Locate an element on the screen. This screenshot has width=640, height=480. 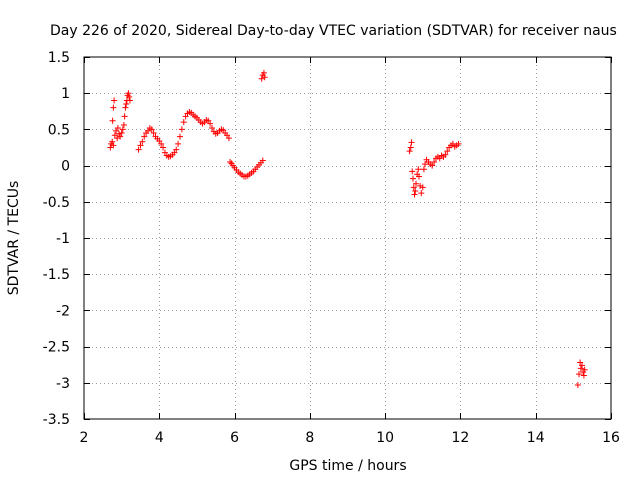
y-axis-label: SDTVAR / TECUs is located at coordinates (14, 238).